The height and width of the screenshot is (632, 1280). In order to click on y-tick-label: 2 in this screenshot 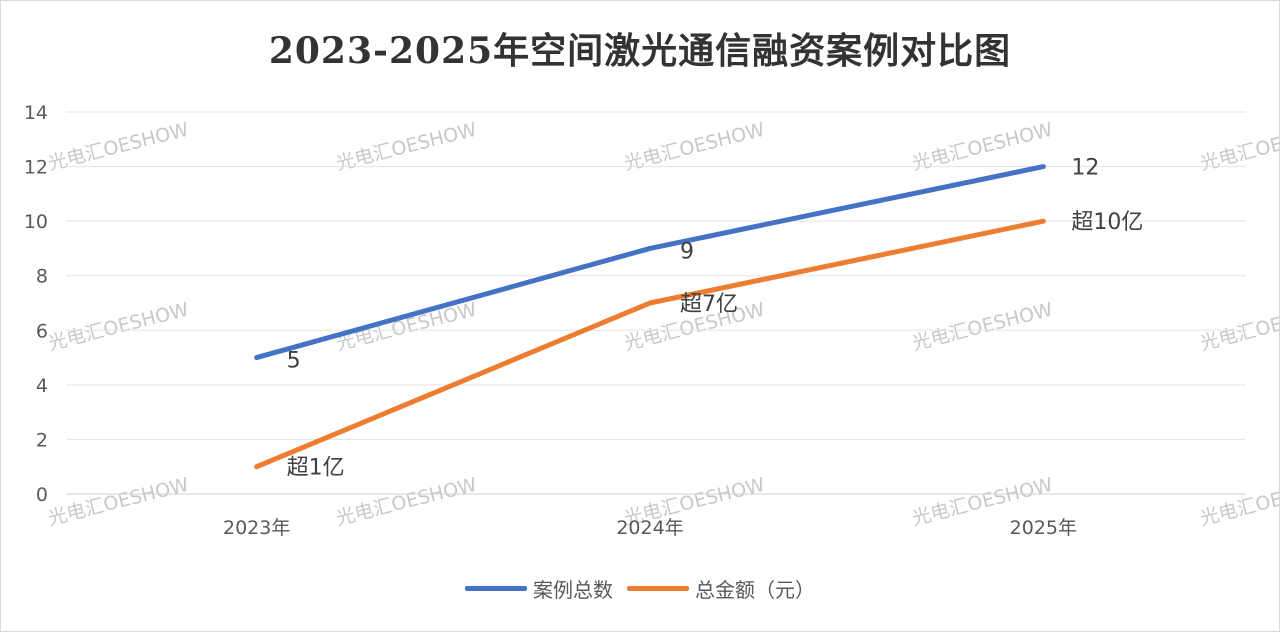, I will do `click(42, 440)`.